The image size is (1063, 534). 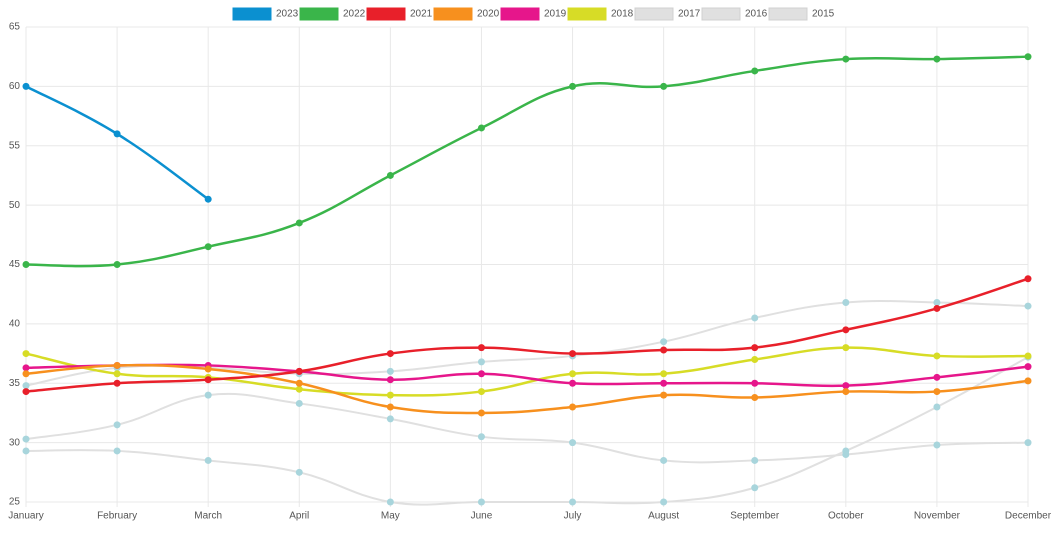 What do you see at coordinates (846, 516) in the screenshot?
I see `x-tick-label: October` at bounding box center [846, 516].